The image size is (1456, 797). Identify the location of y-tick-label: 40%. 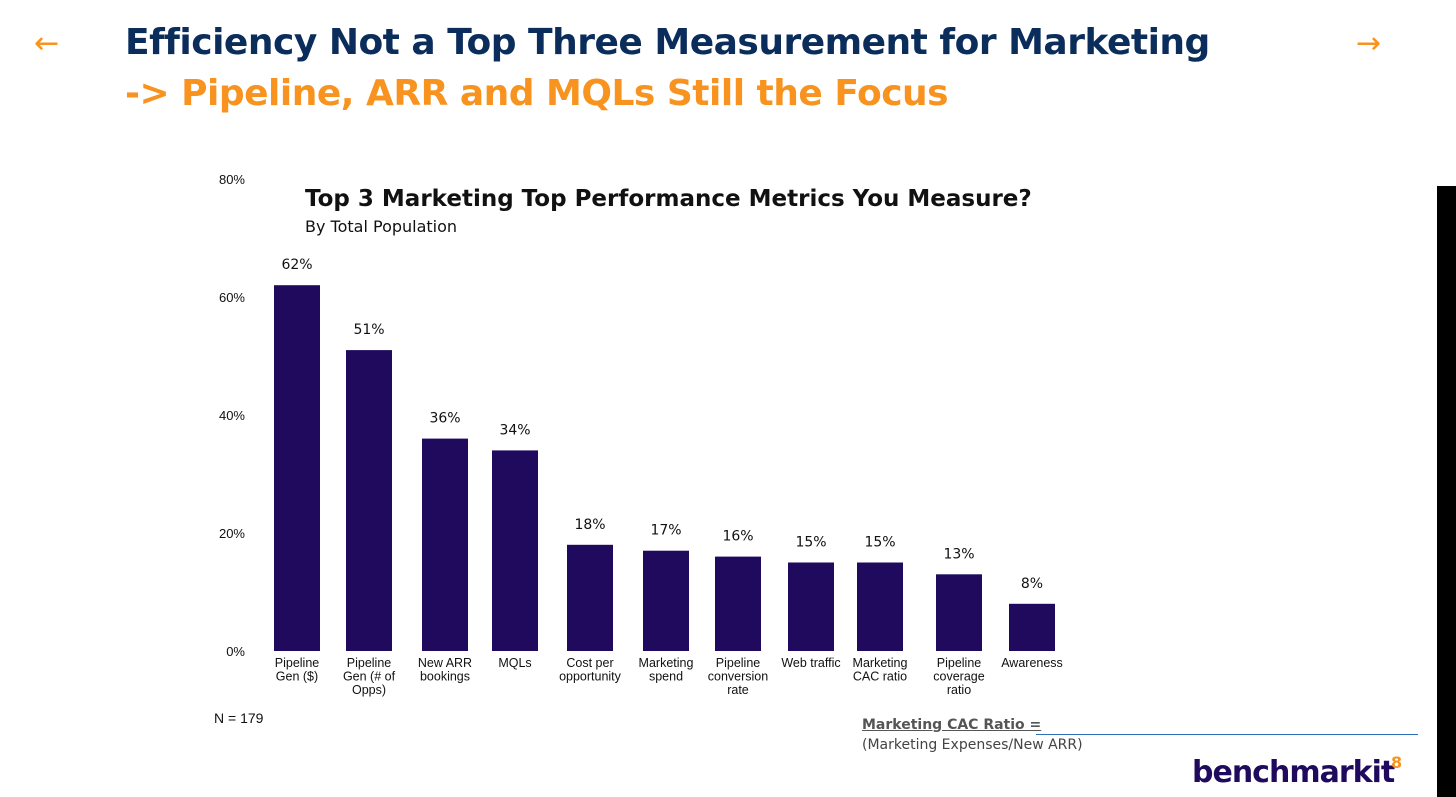
(232, 415).